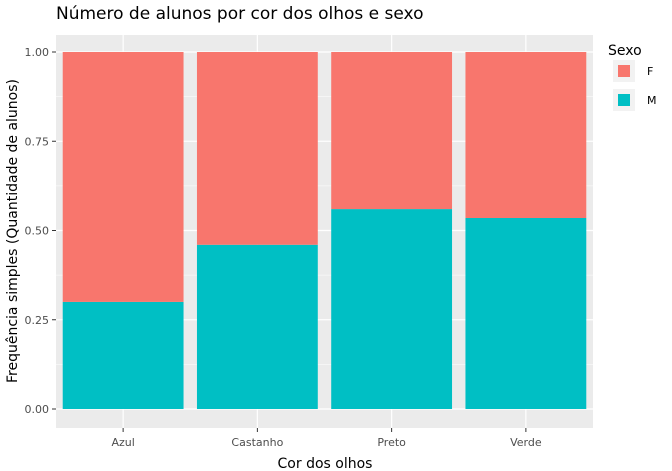 Image resolution: width=672 pixels, height=471 pixels. Describe the element at coordinates (37, 141) in the screenshot. I see `y-tick-label: 0.75` at that location.